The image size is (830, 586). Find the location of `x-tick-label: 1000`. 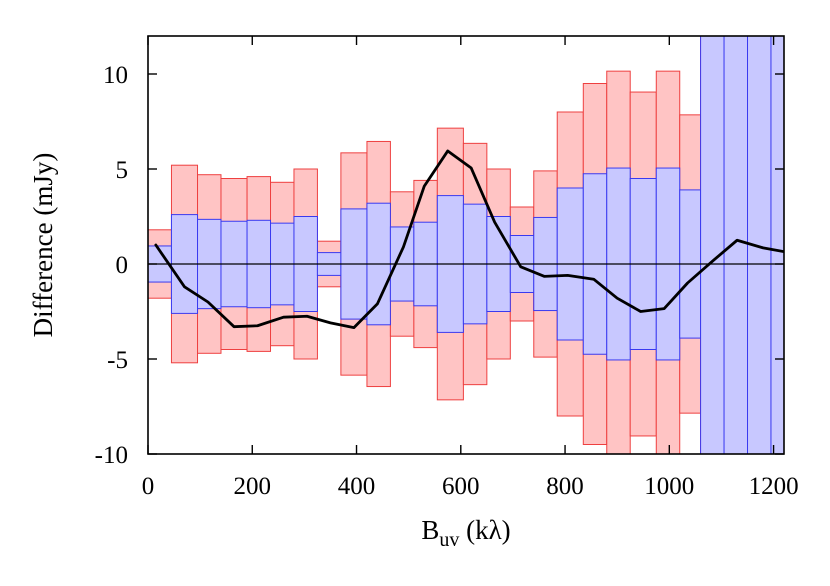

x-tick-label: 1000 is located at coordinates (669, 486).